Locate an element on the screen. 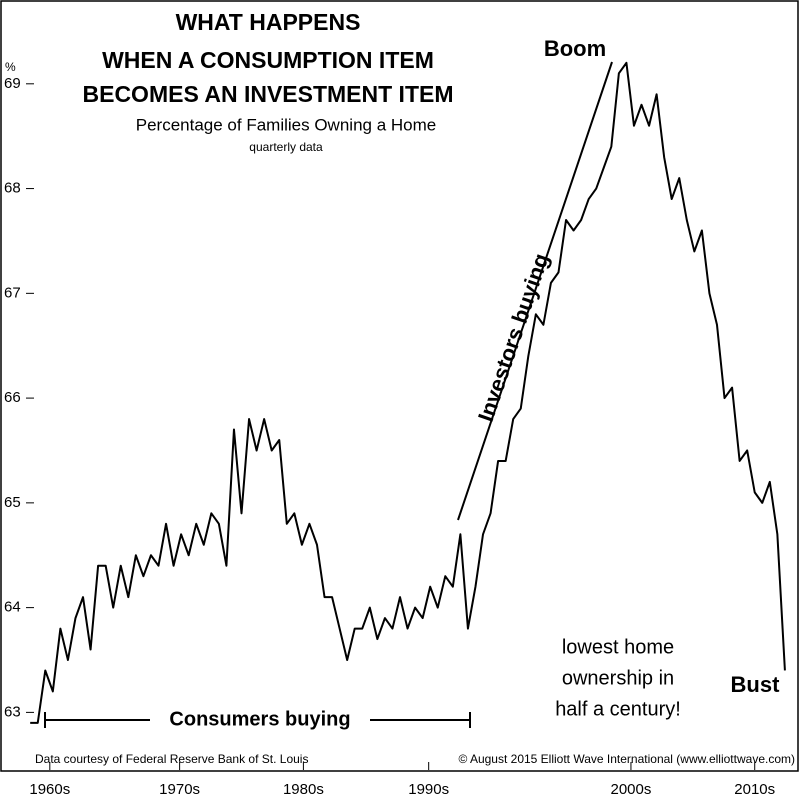  trend-line is located at coordinates (535, 291).